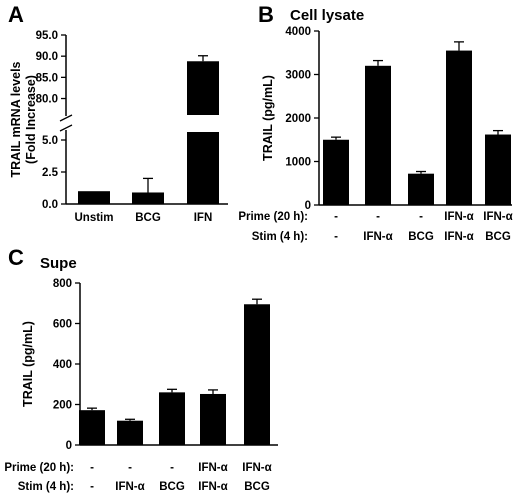  I want to click on a-category-label: IFN, so click(203, 218).